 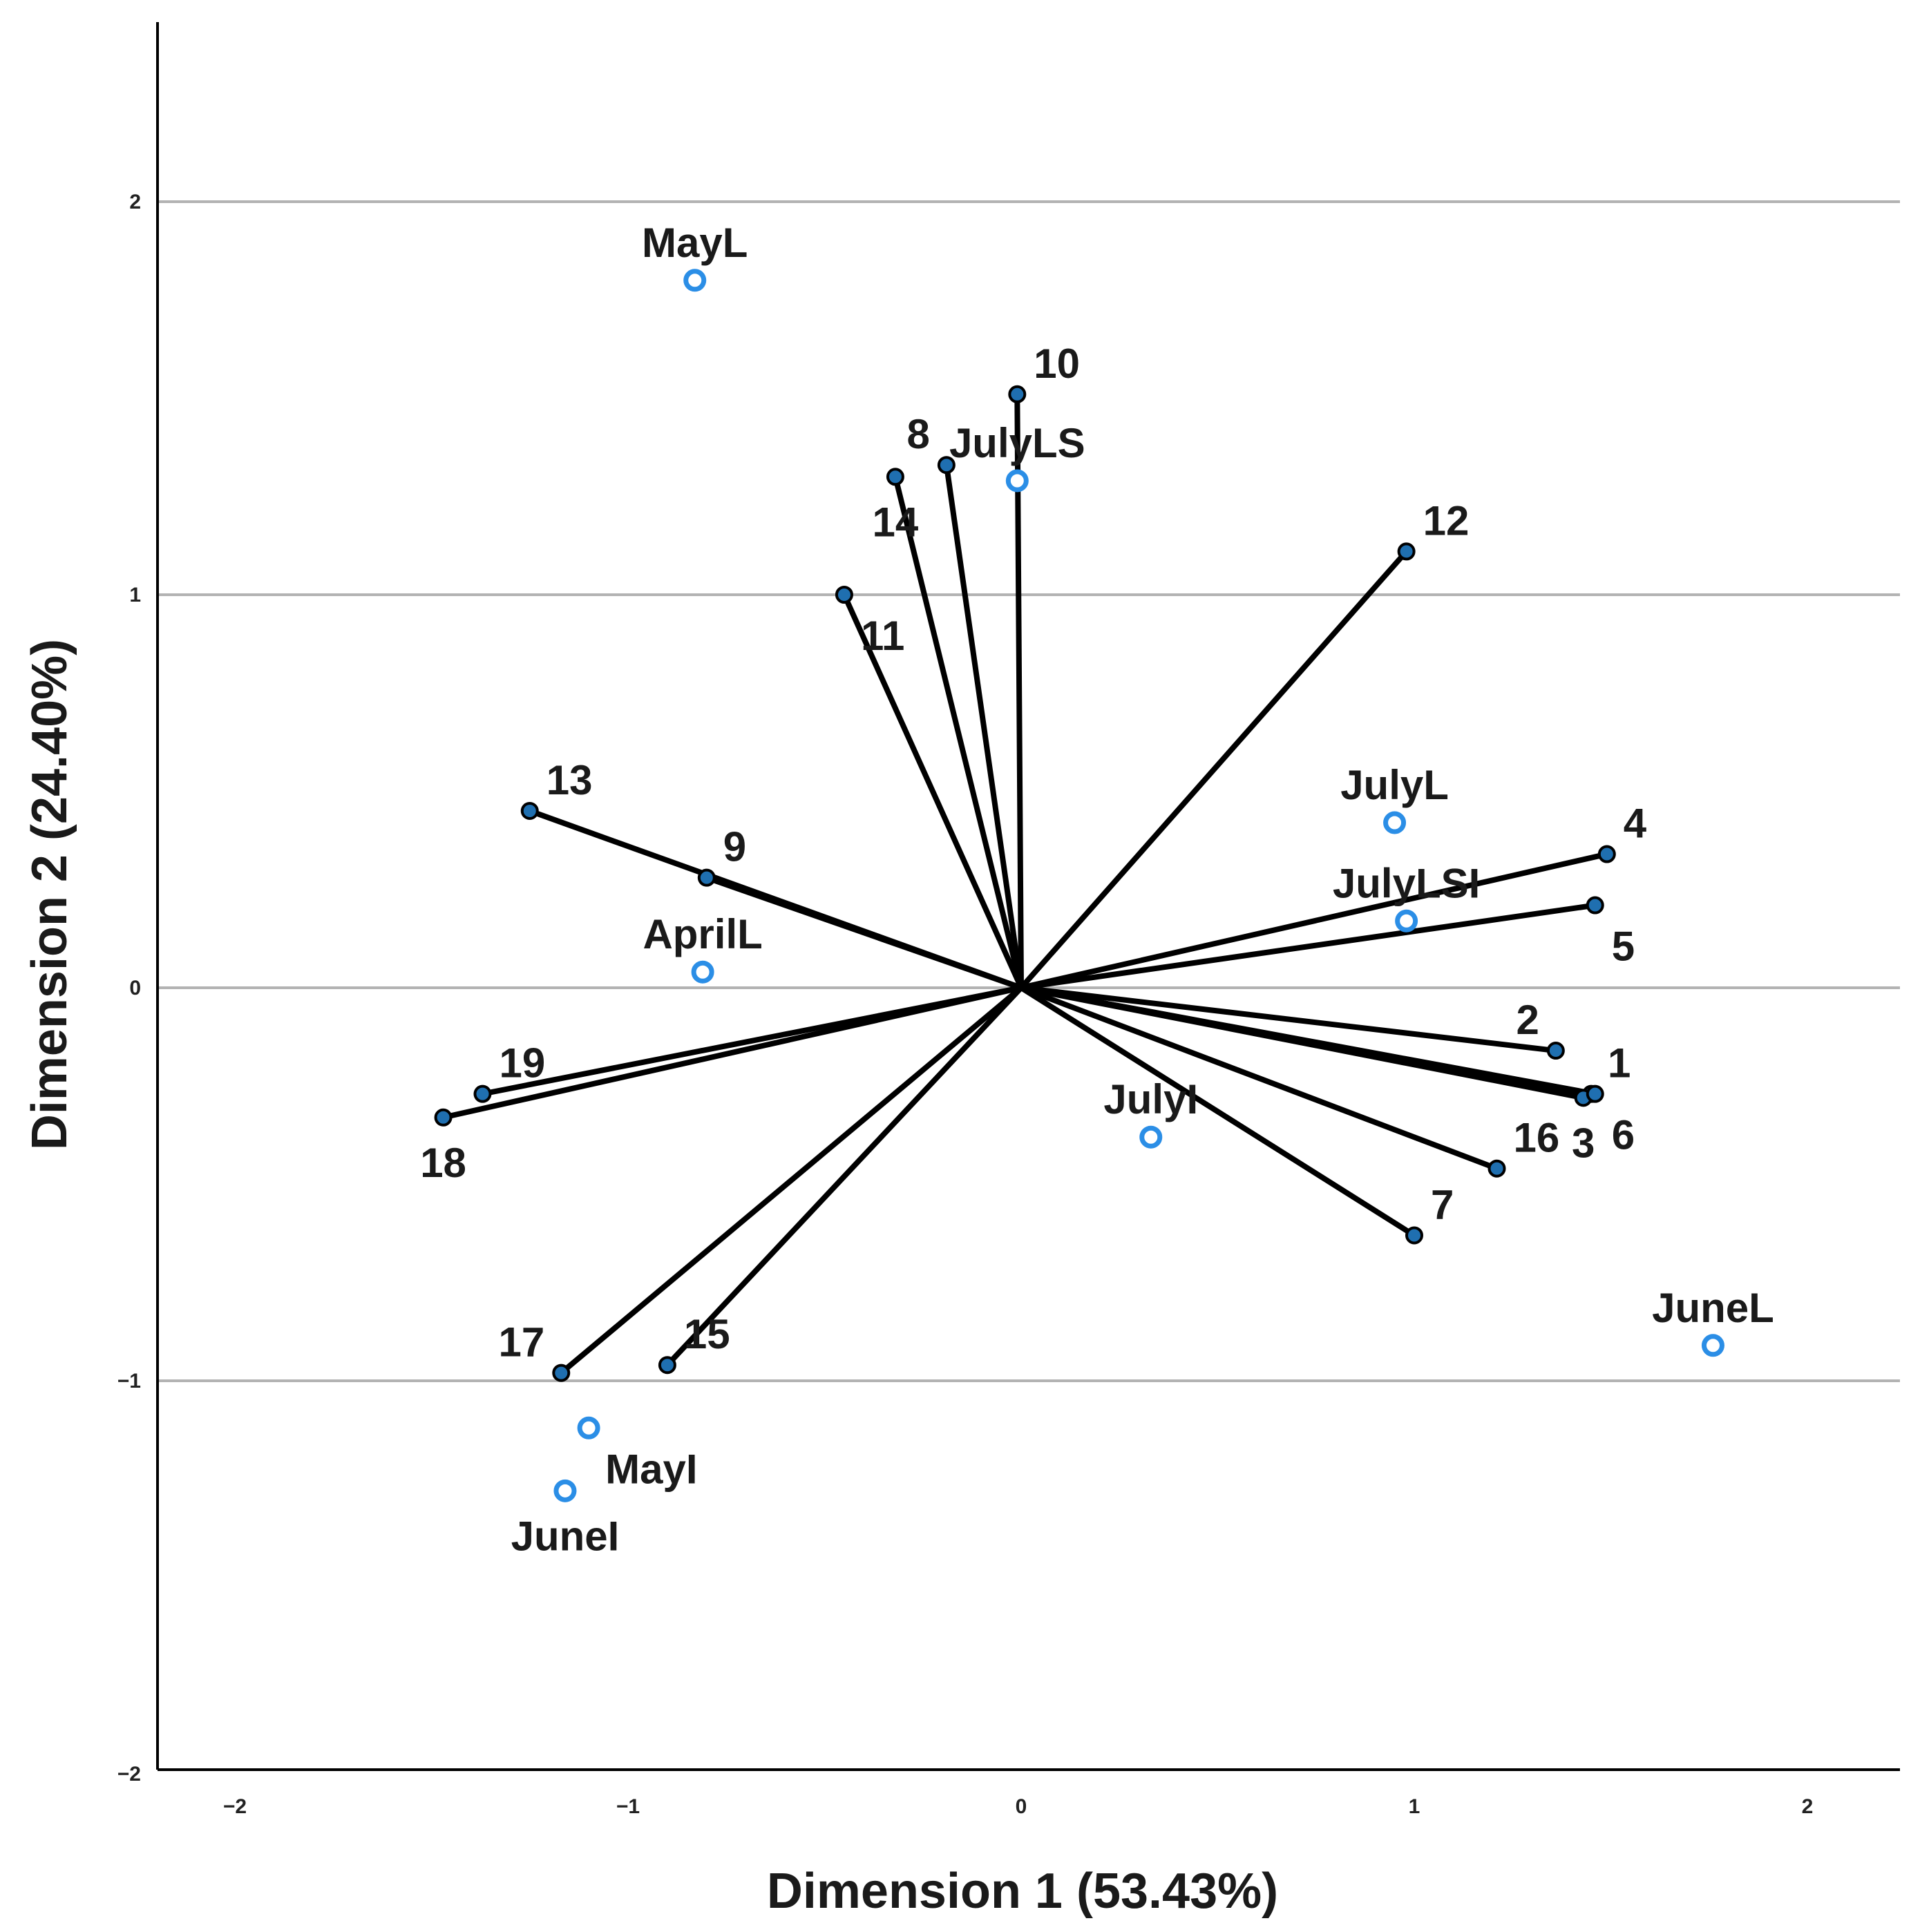 I want to click on object-label: JulyL, so click(x=1394, y=785).